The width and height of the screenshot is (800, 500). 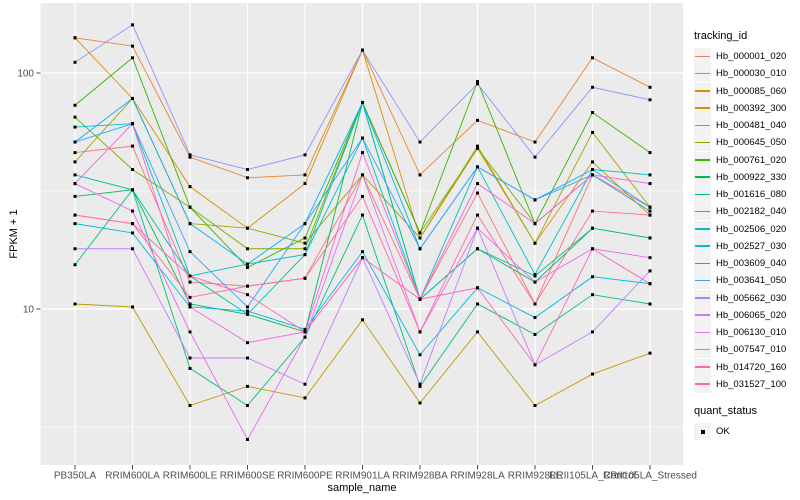 What do you see at coordinates (751, 74) in the screenshot?
I see `legend-item-label: Hb_000030_010` at bounding box center [751, 74].